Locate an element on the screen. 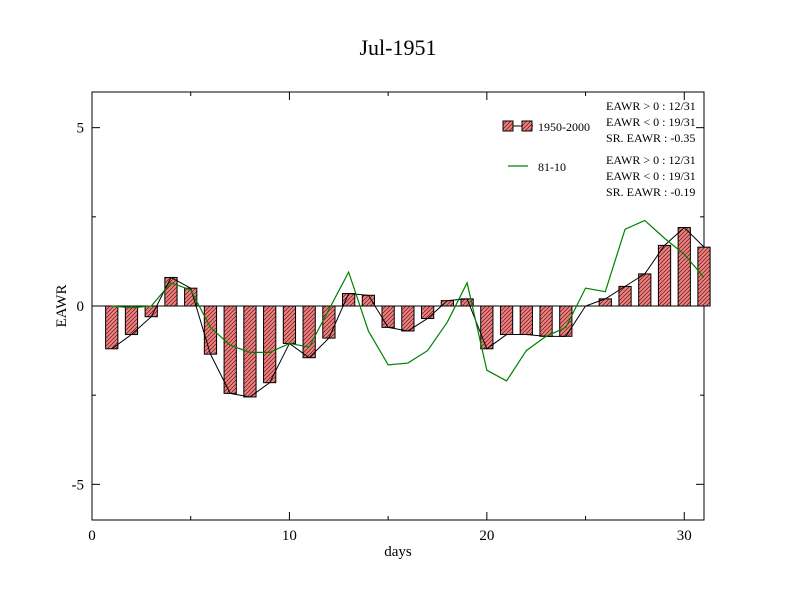 This screenshot has width=792, height=612. stat-sr-eawr: SR. EAWR : -0.35 is located at coordinates (651, 138).